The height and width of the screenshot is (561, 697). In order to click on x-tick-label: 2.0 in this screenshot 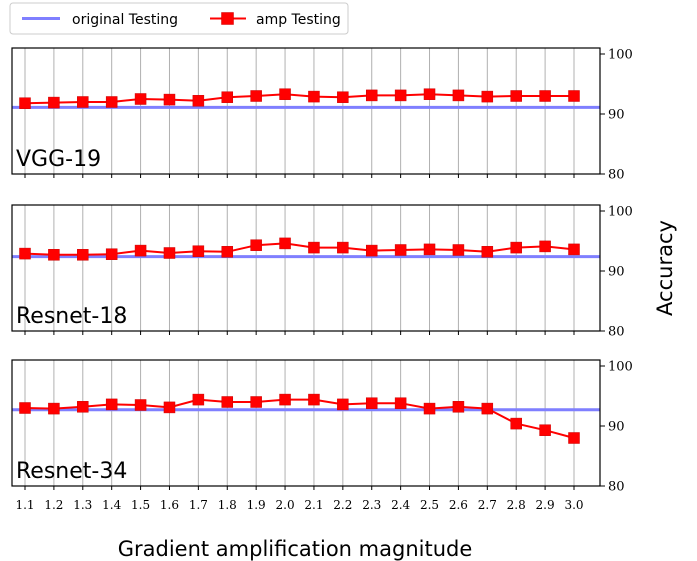, I will do `click(285, 505)`.